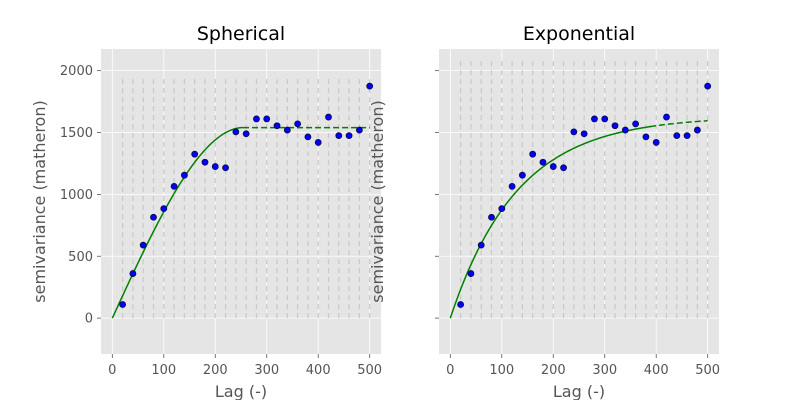  Describe the element at coordinates (550, 222) in the screenshot. I see `model-curve-solid` at that location.